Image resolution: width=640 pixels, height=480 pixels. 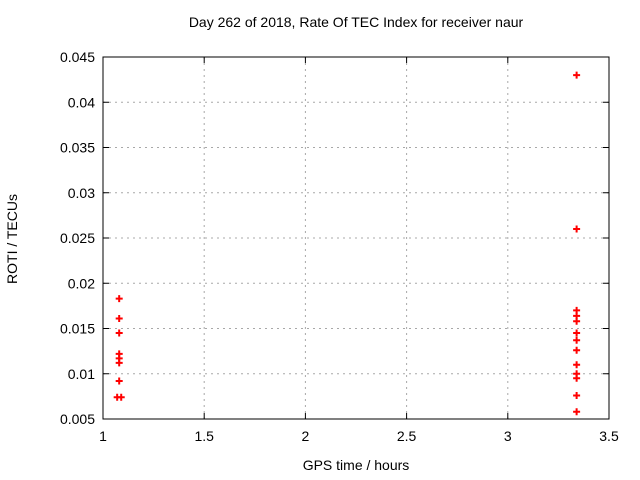 What do you see at coordinates (609, 436) in the screenshot?
I see `x-tick-label: 3.5` at bounding box center [609, 436].